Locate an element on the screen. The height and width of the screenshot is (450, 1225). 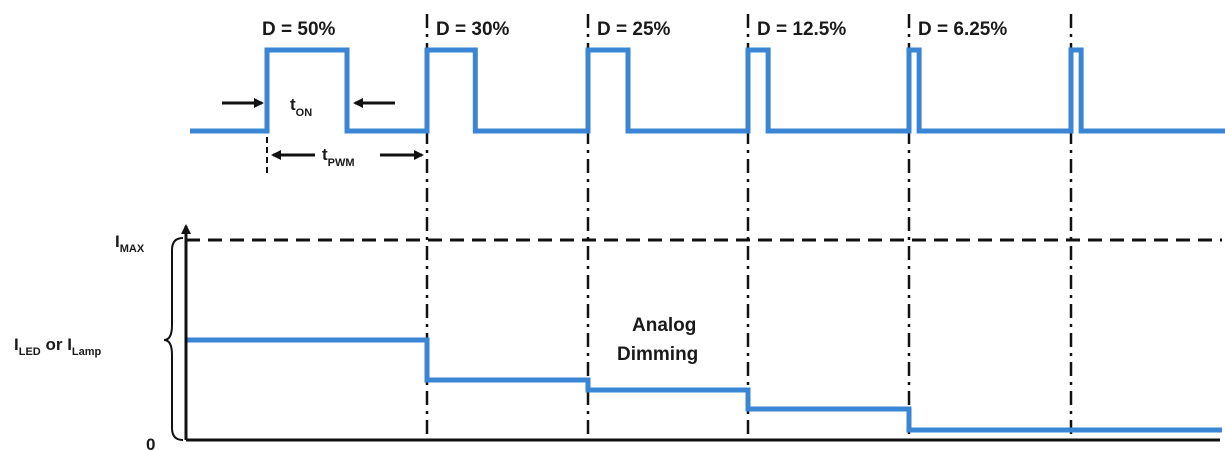
zero-label: 0 is located at coordinates (150, 442).